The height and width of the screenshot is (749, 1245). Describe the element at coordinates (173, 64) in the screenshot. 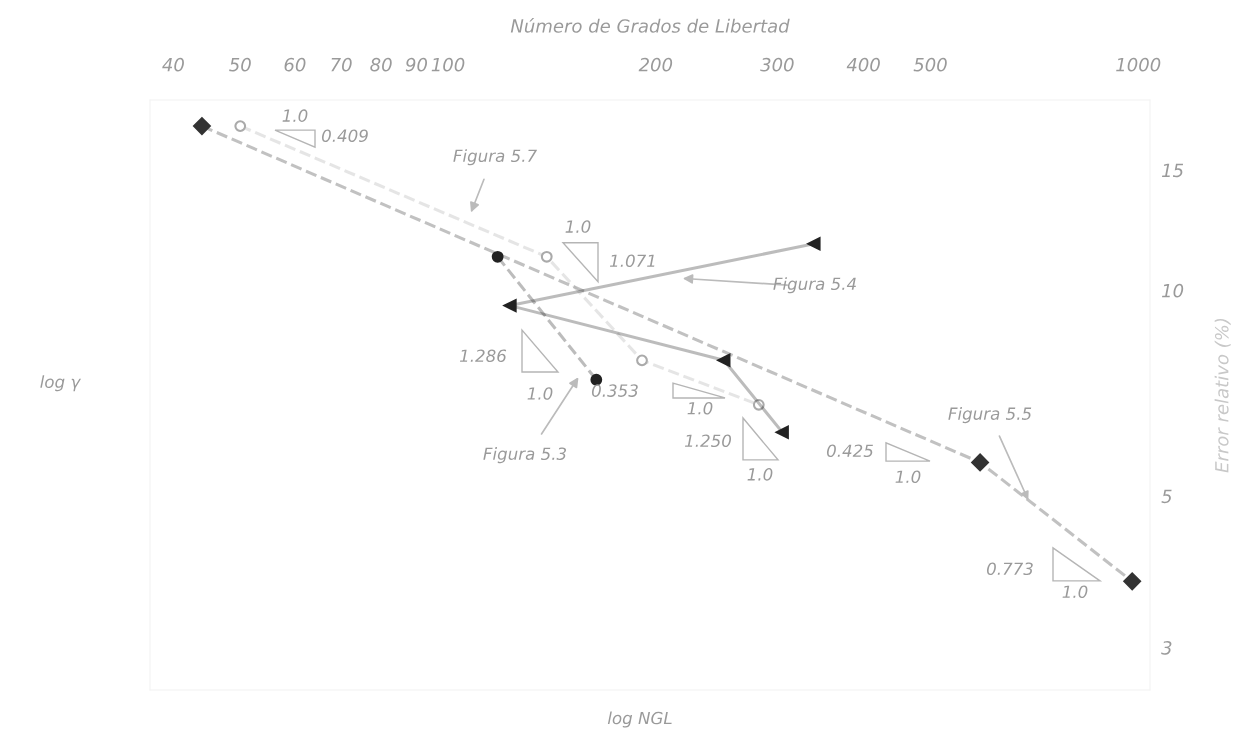

I see `x-tick-label: 40` at that location.